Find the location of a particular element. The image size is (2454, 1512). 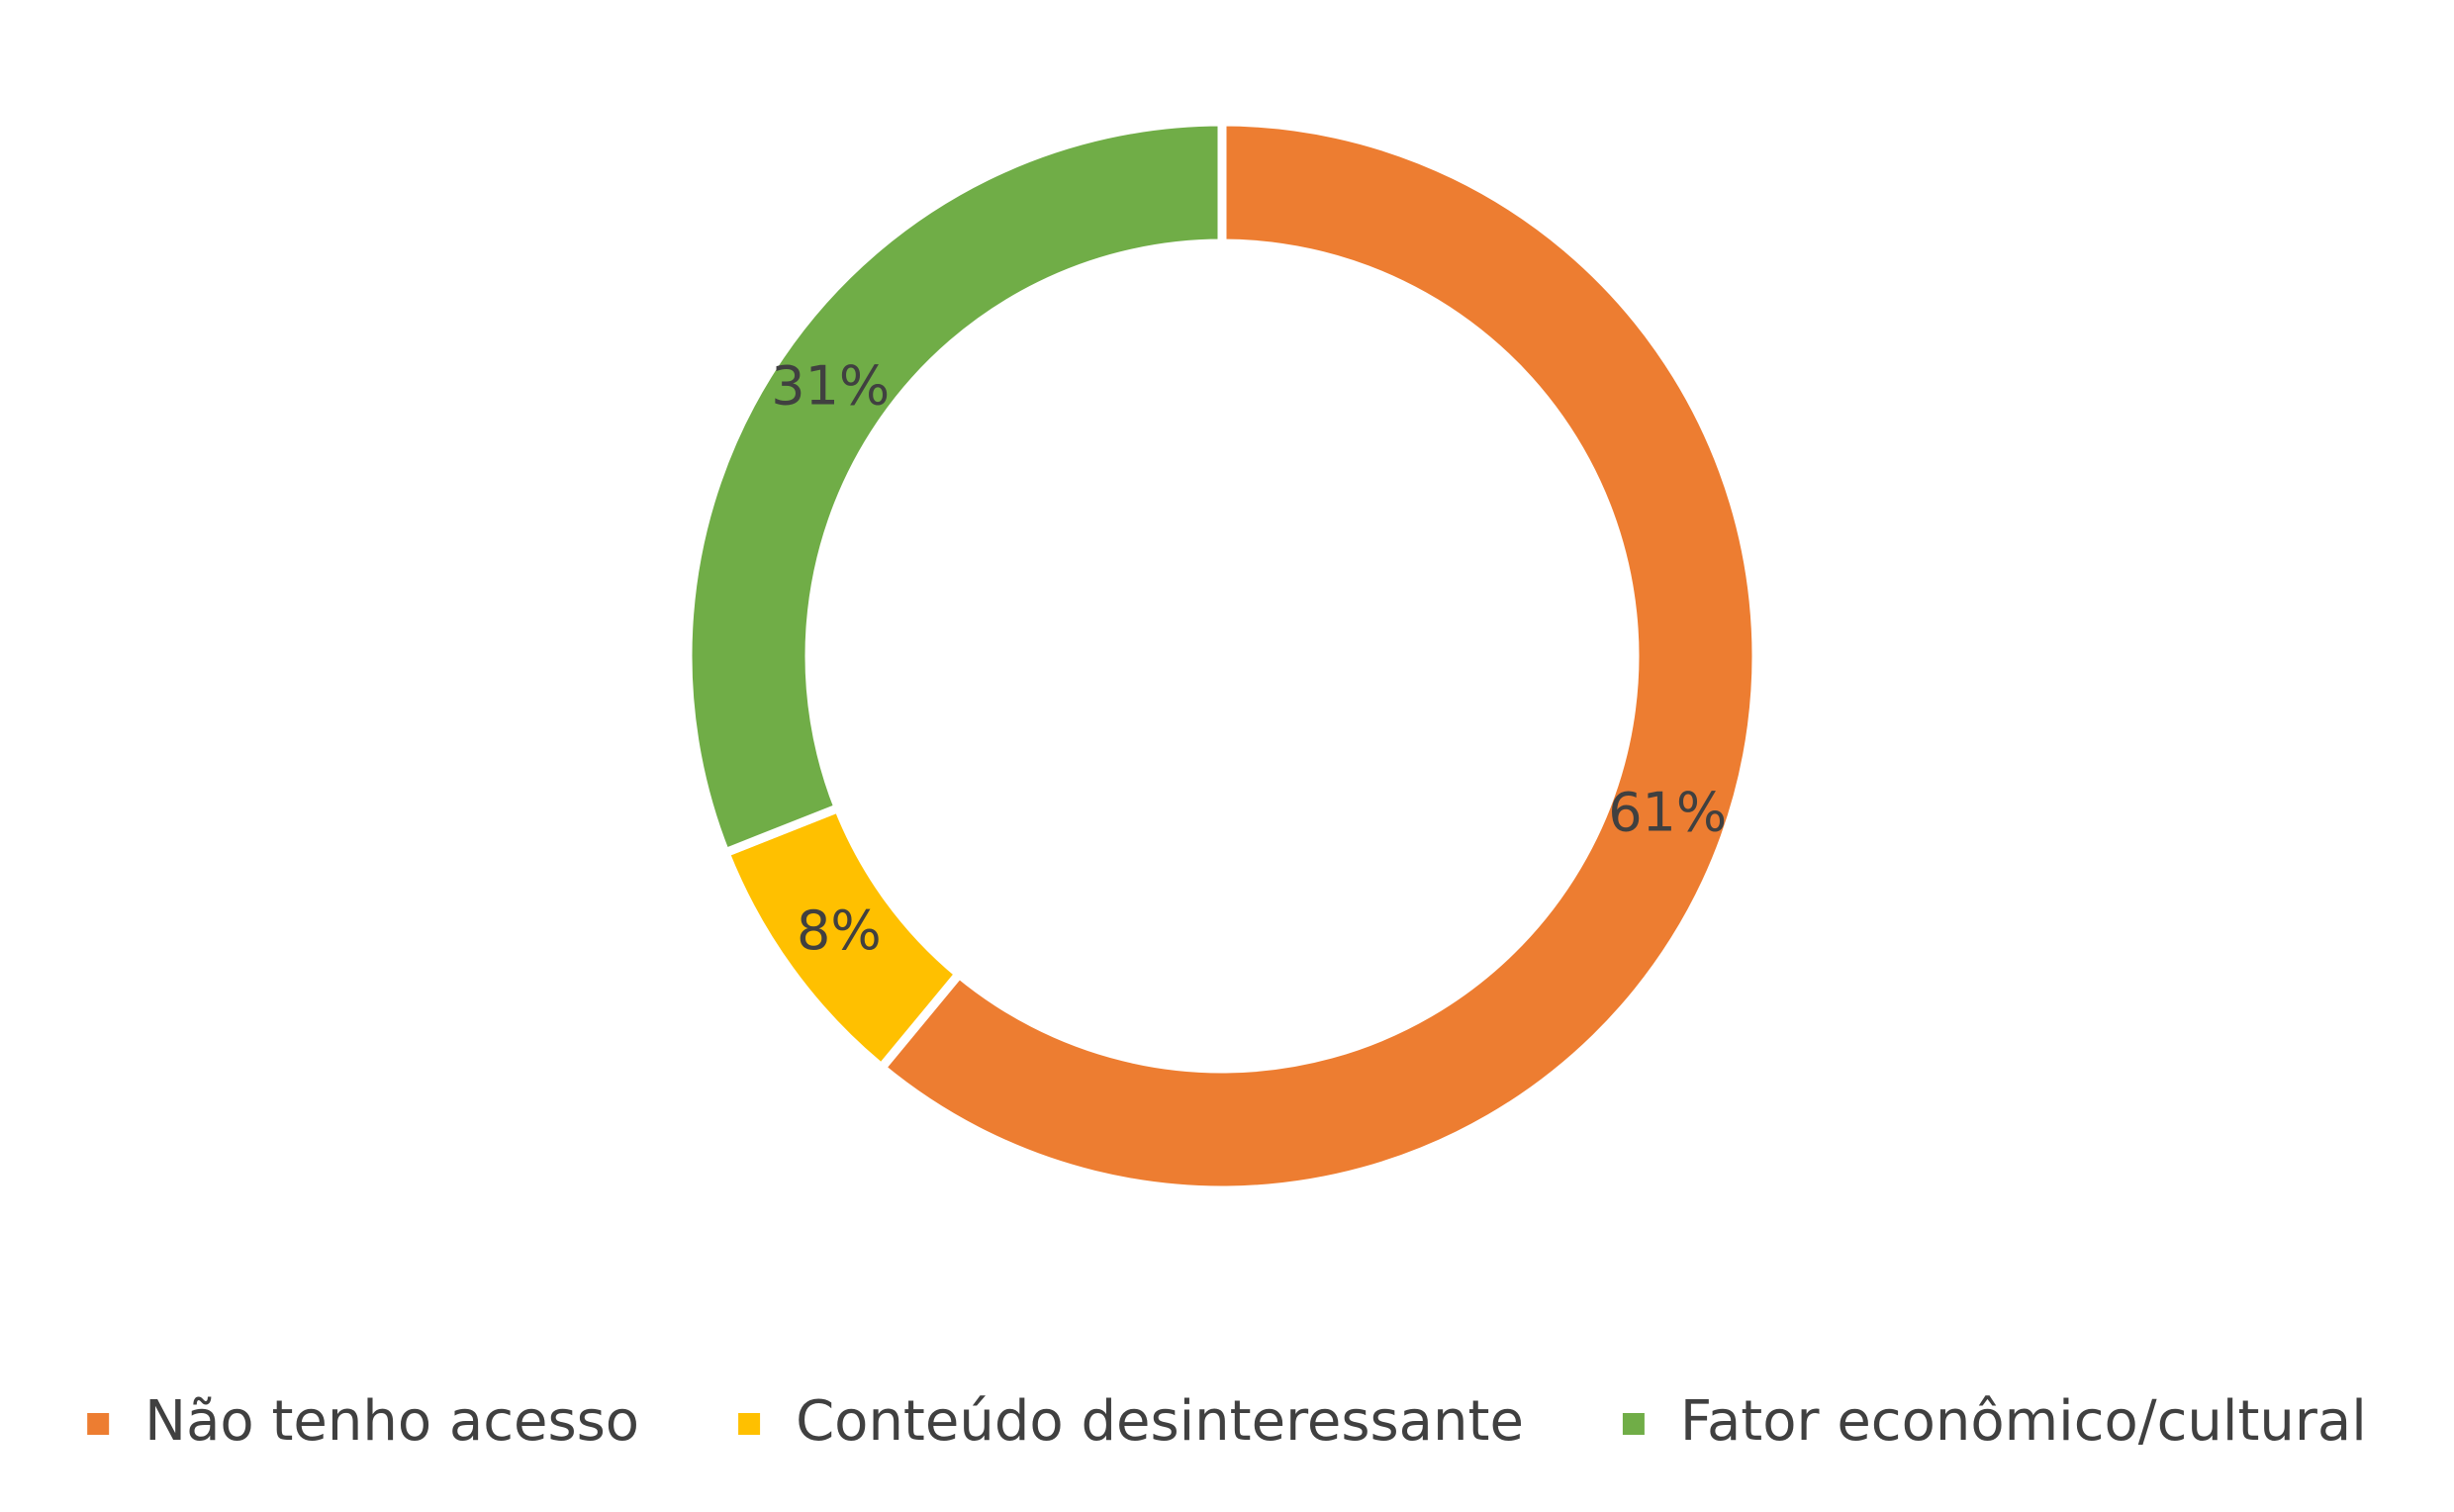

legend-label: Conteúdo desinteressante is located at coordinates (1160, 1421).